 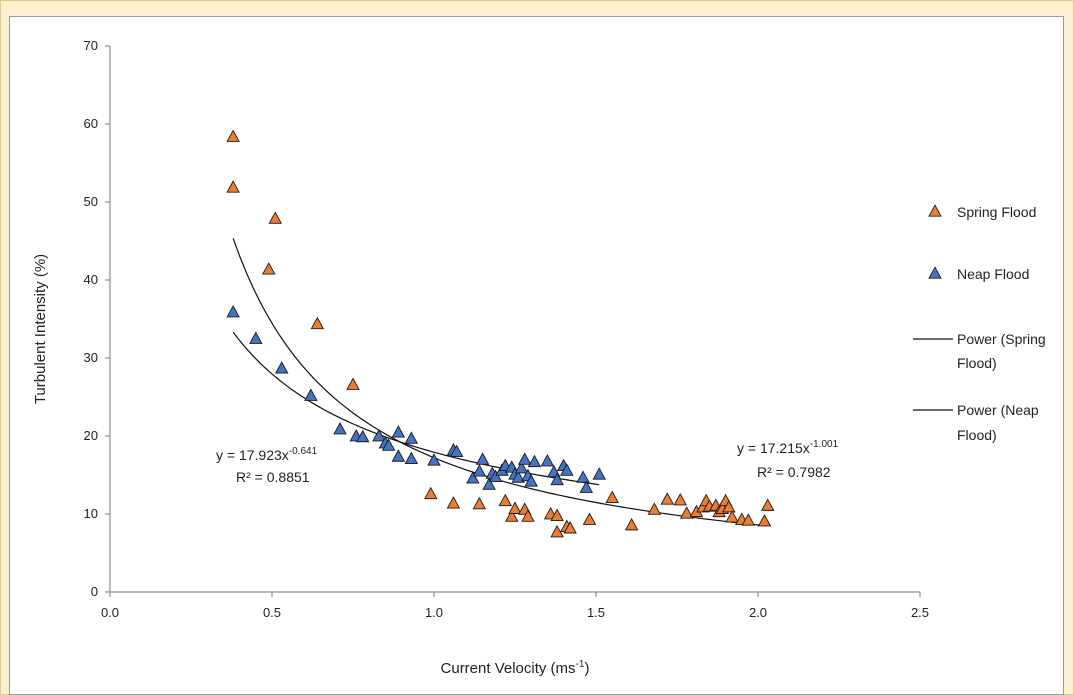 What do you see at coordinates (91, 513) in the screenshot?
I see `y-tick-label: 10` at bounding box center [91, 513].